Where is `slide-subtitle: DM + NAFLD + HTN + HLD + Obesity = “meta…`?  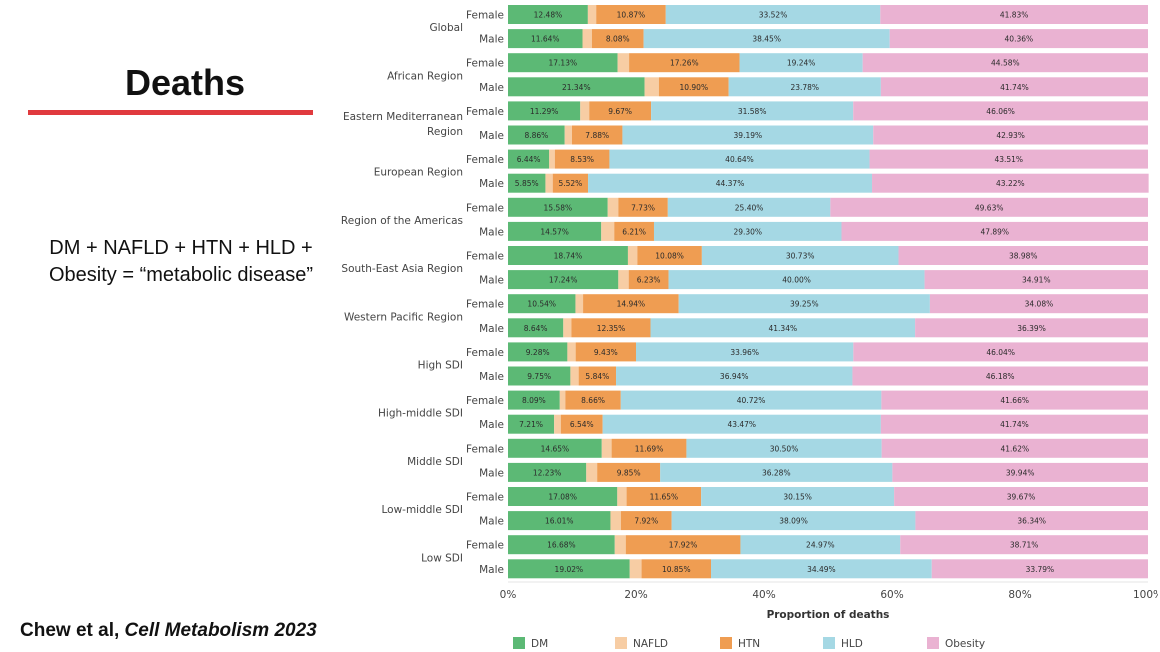 slide-subtitle: DM + NAFLD + HTN + HLD + Obesity = “meta… is located at coordinates (181, 262).